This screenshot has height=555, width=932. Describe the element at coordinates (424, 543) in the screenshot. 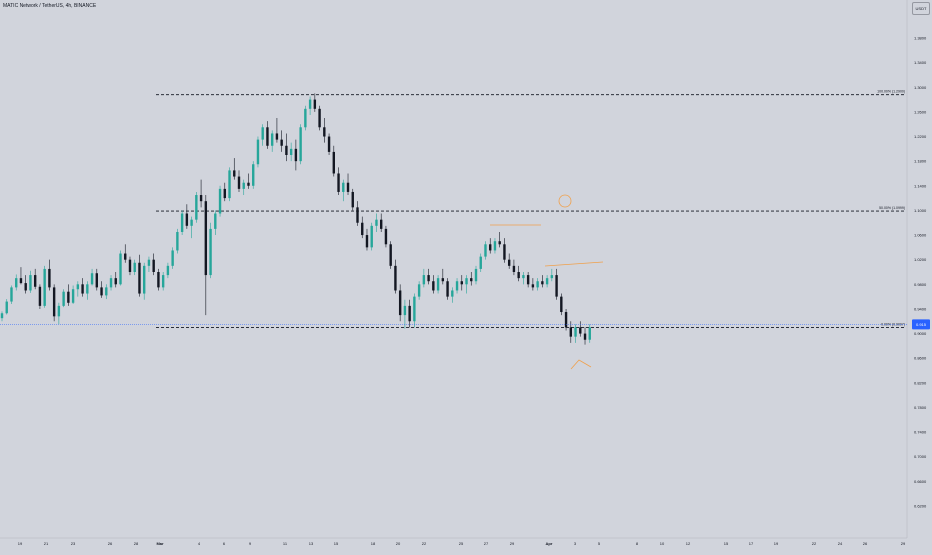

I see `time-tick-label: 22` at that location.